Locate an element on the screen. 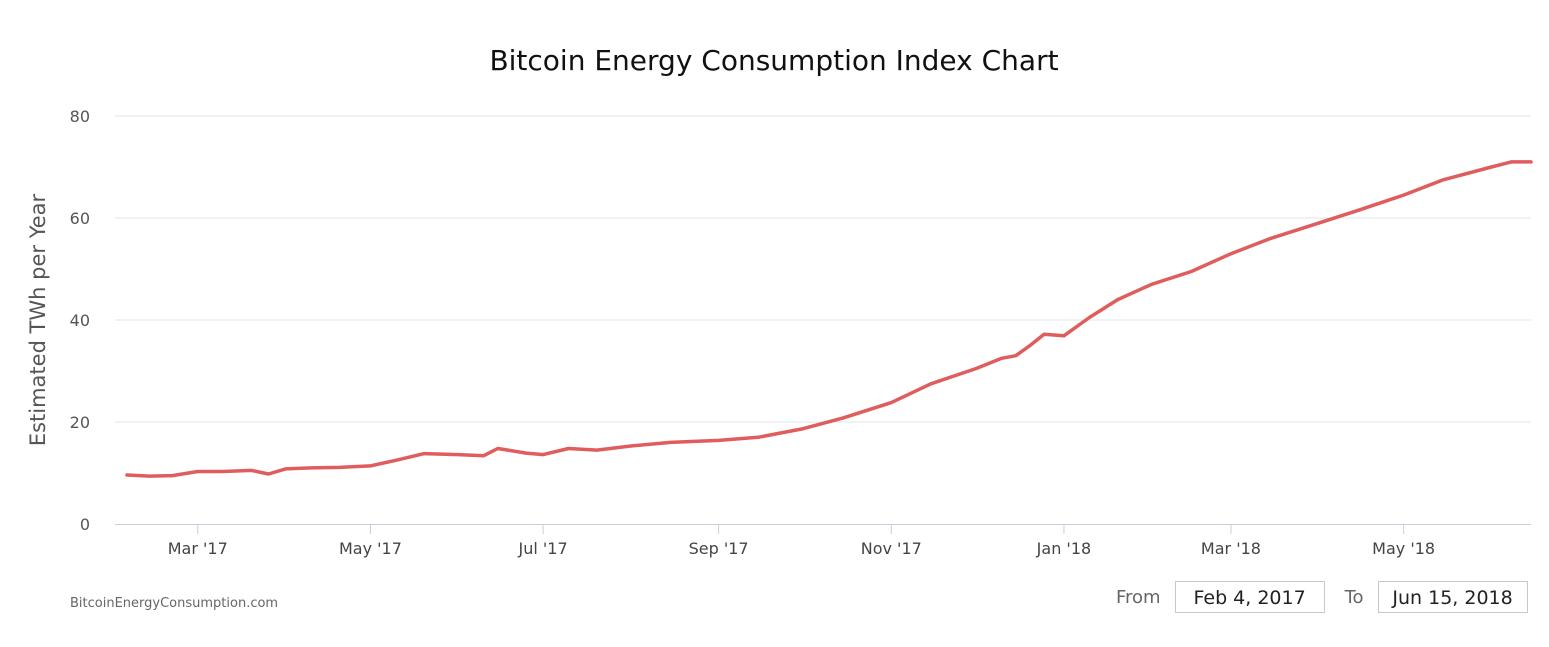 Image resolution: width=1549 pixels, height=647 pixels. x-tick-label: Sep '17 is located at coordinates (719, 548).